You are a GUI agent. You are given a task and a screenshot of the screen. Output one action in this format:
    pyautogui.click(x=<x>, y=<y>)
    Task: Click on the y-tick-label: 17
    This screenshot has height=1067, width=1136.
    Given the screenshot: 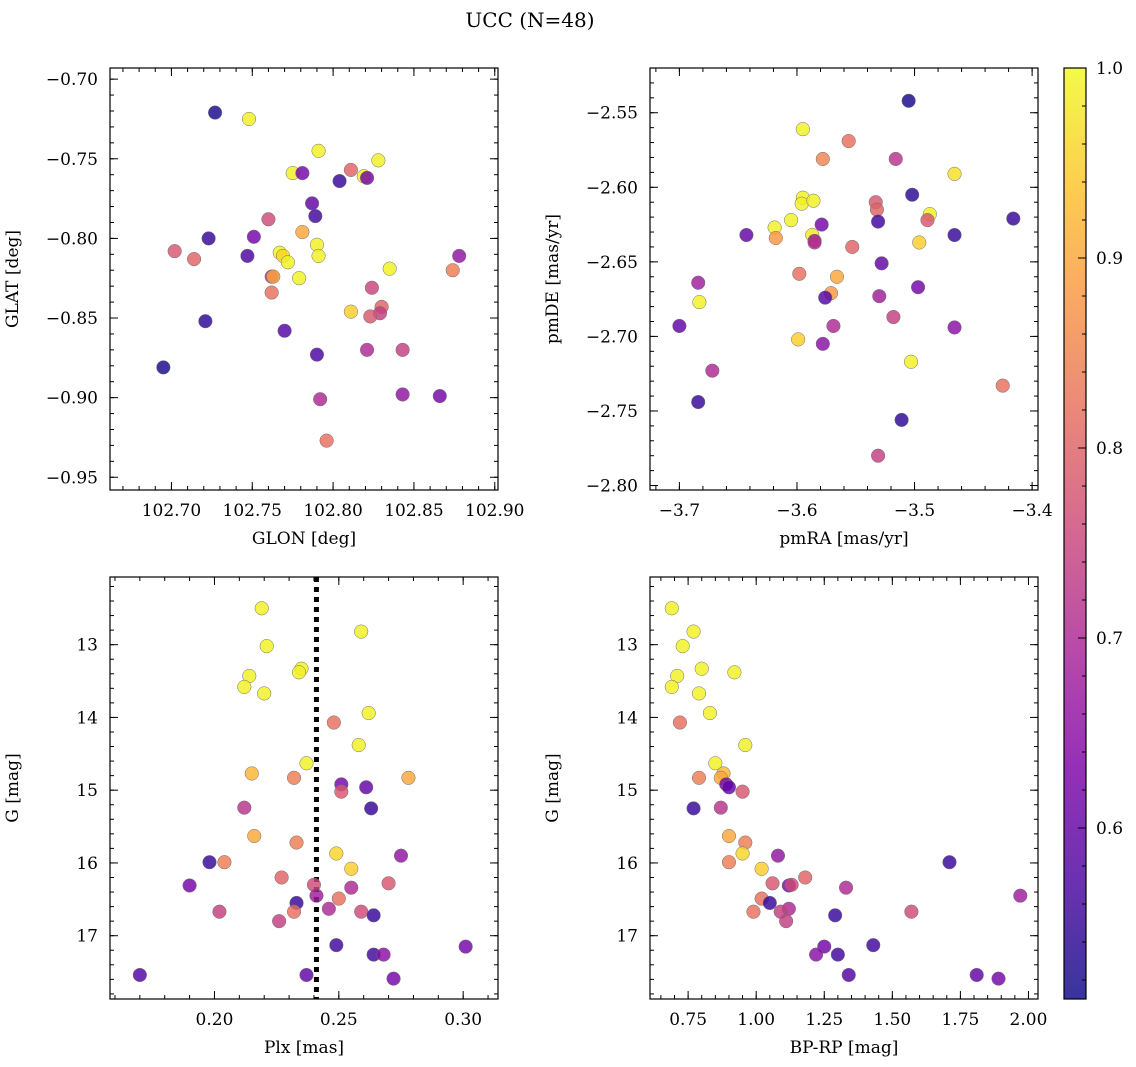 What is the action you would take?
    pyautogui.click(x=627, y=937)
    